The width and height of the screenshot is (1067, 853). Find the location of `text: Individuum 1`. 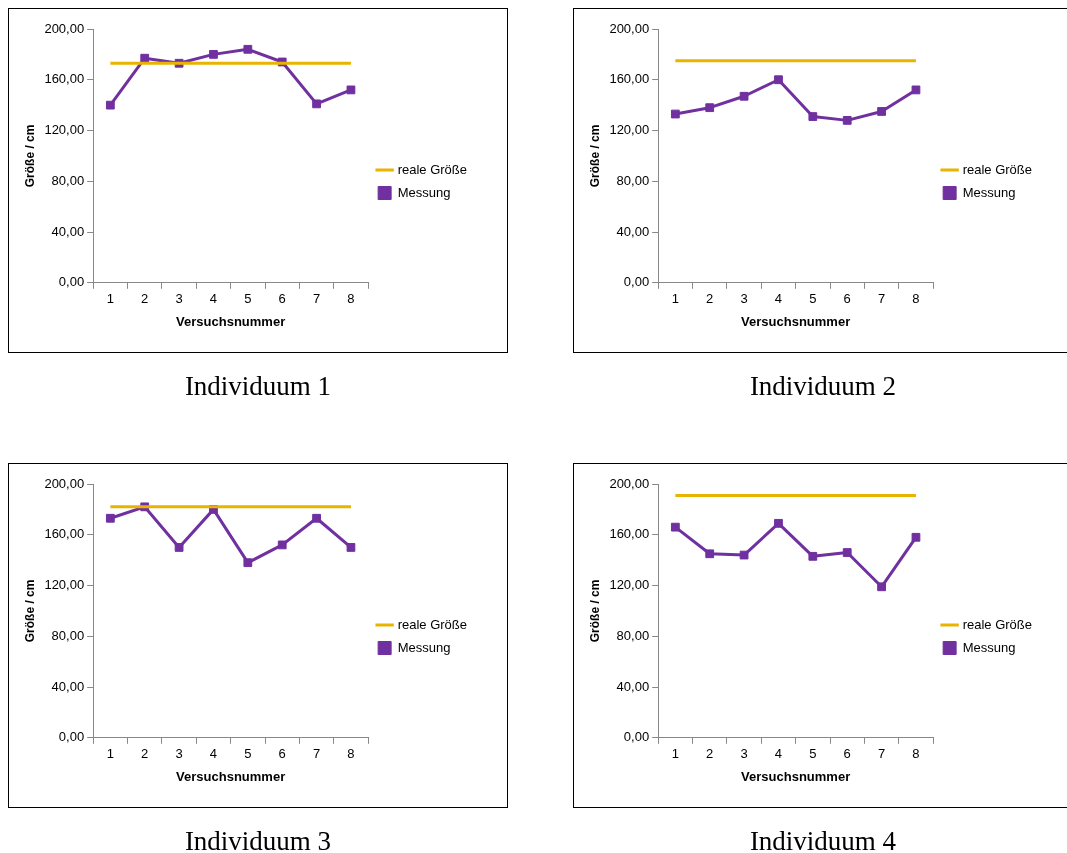

text: Individuum 1 is located at coordinates (258, 386).